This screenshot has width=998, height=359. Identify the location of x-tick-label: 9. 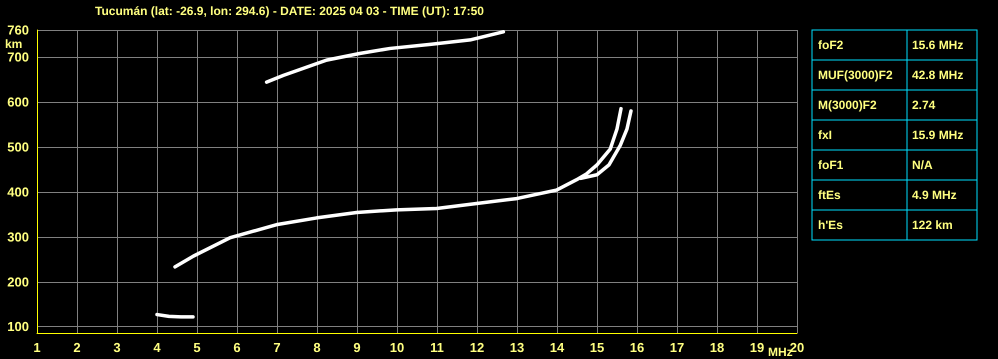
(357, 347).